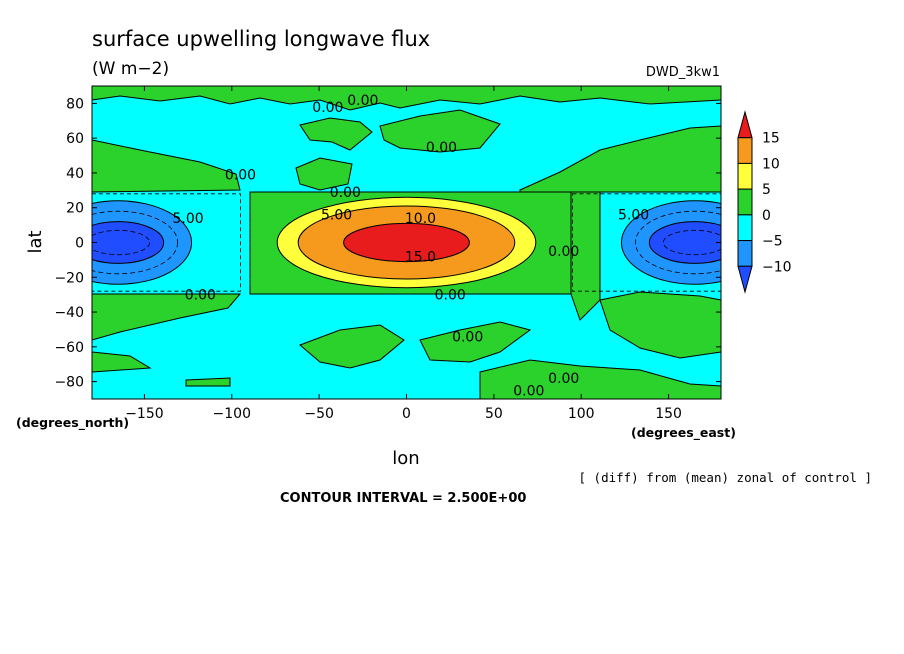 Image resolution: width=904 pixels, height=654 pixels. I want to click on colorbar: 15 10 5 0 −5 −10, so click(764, 202).